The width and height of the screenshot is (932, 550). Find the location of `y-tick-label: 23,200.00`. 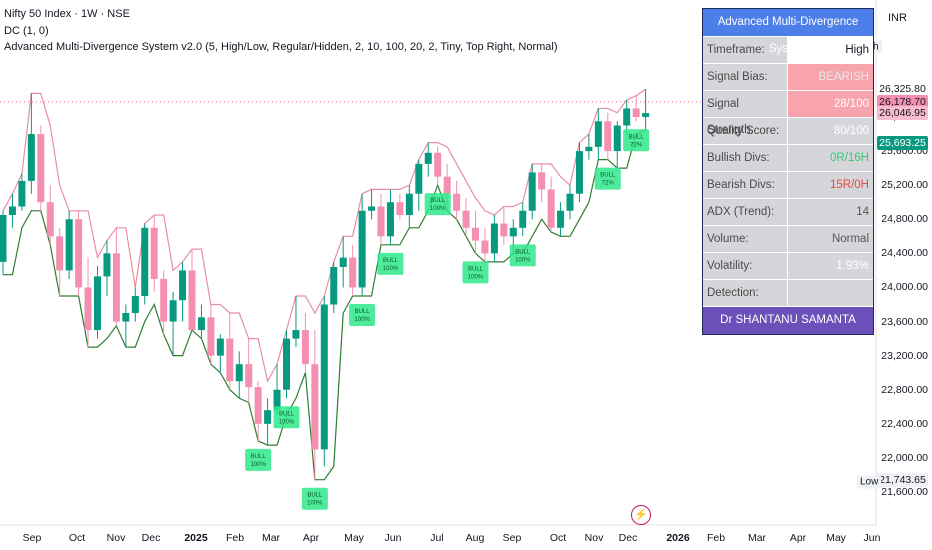

y-tick-label: 23,200.00 is located at coordinates (904, 355).